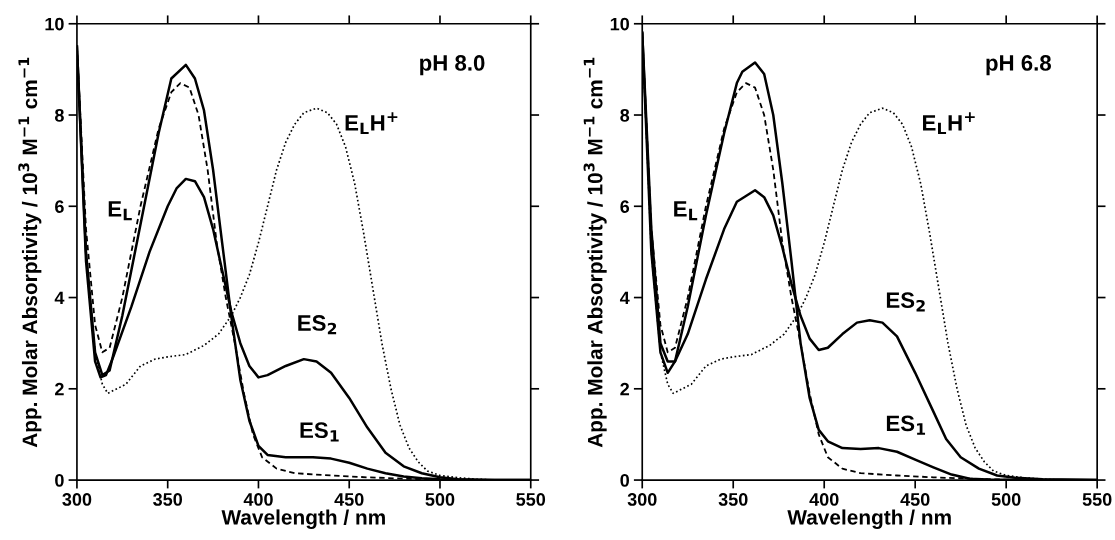 This screenshot has height=540, width=1115. What do you see at coordinates (452, 65) in the screenshot?
I see `annotation: pH 8.0` at bounding box center [452, 65].